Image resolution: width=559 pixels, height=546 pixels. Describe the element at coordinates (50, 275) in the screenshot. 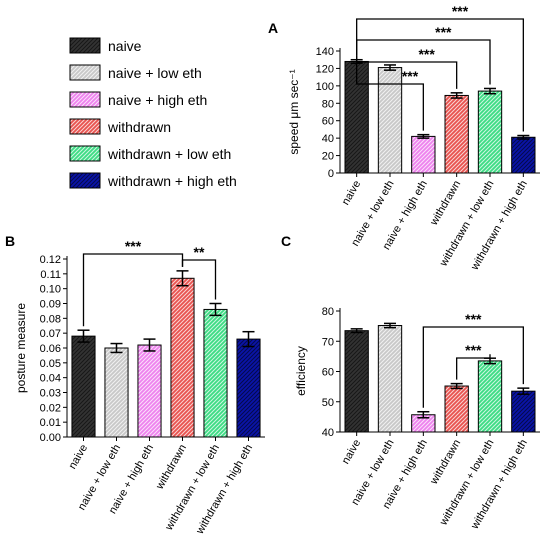

I see `y-tick-label: 0.11` at that location.